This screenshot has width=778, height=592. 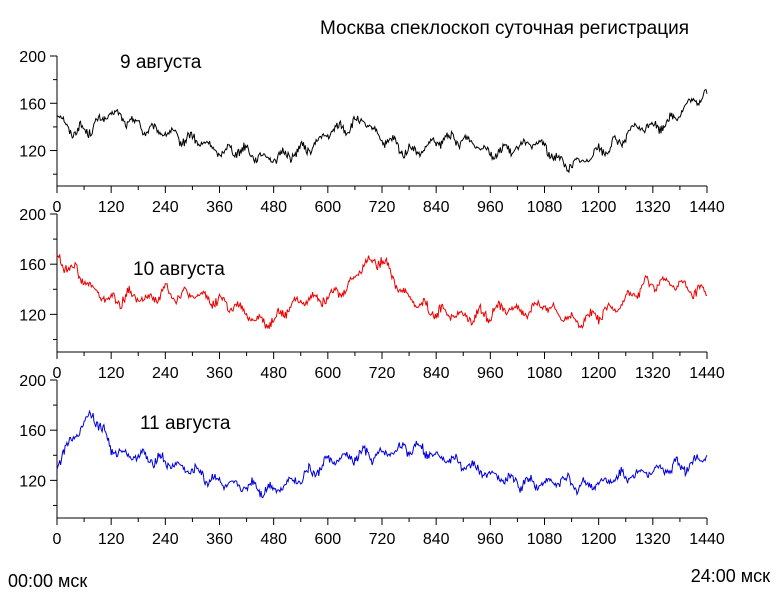 What do you see at coordinates (185, 423) in the screenshot?
I see `panel3-date-label: 11 августа` at bounding box center [185, 423].